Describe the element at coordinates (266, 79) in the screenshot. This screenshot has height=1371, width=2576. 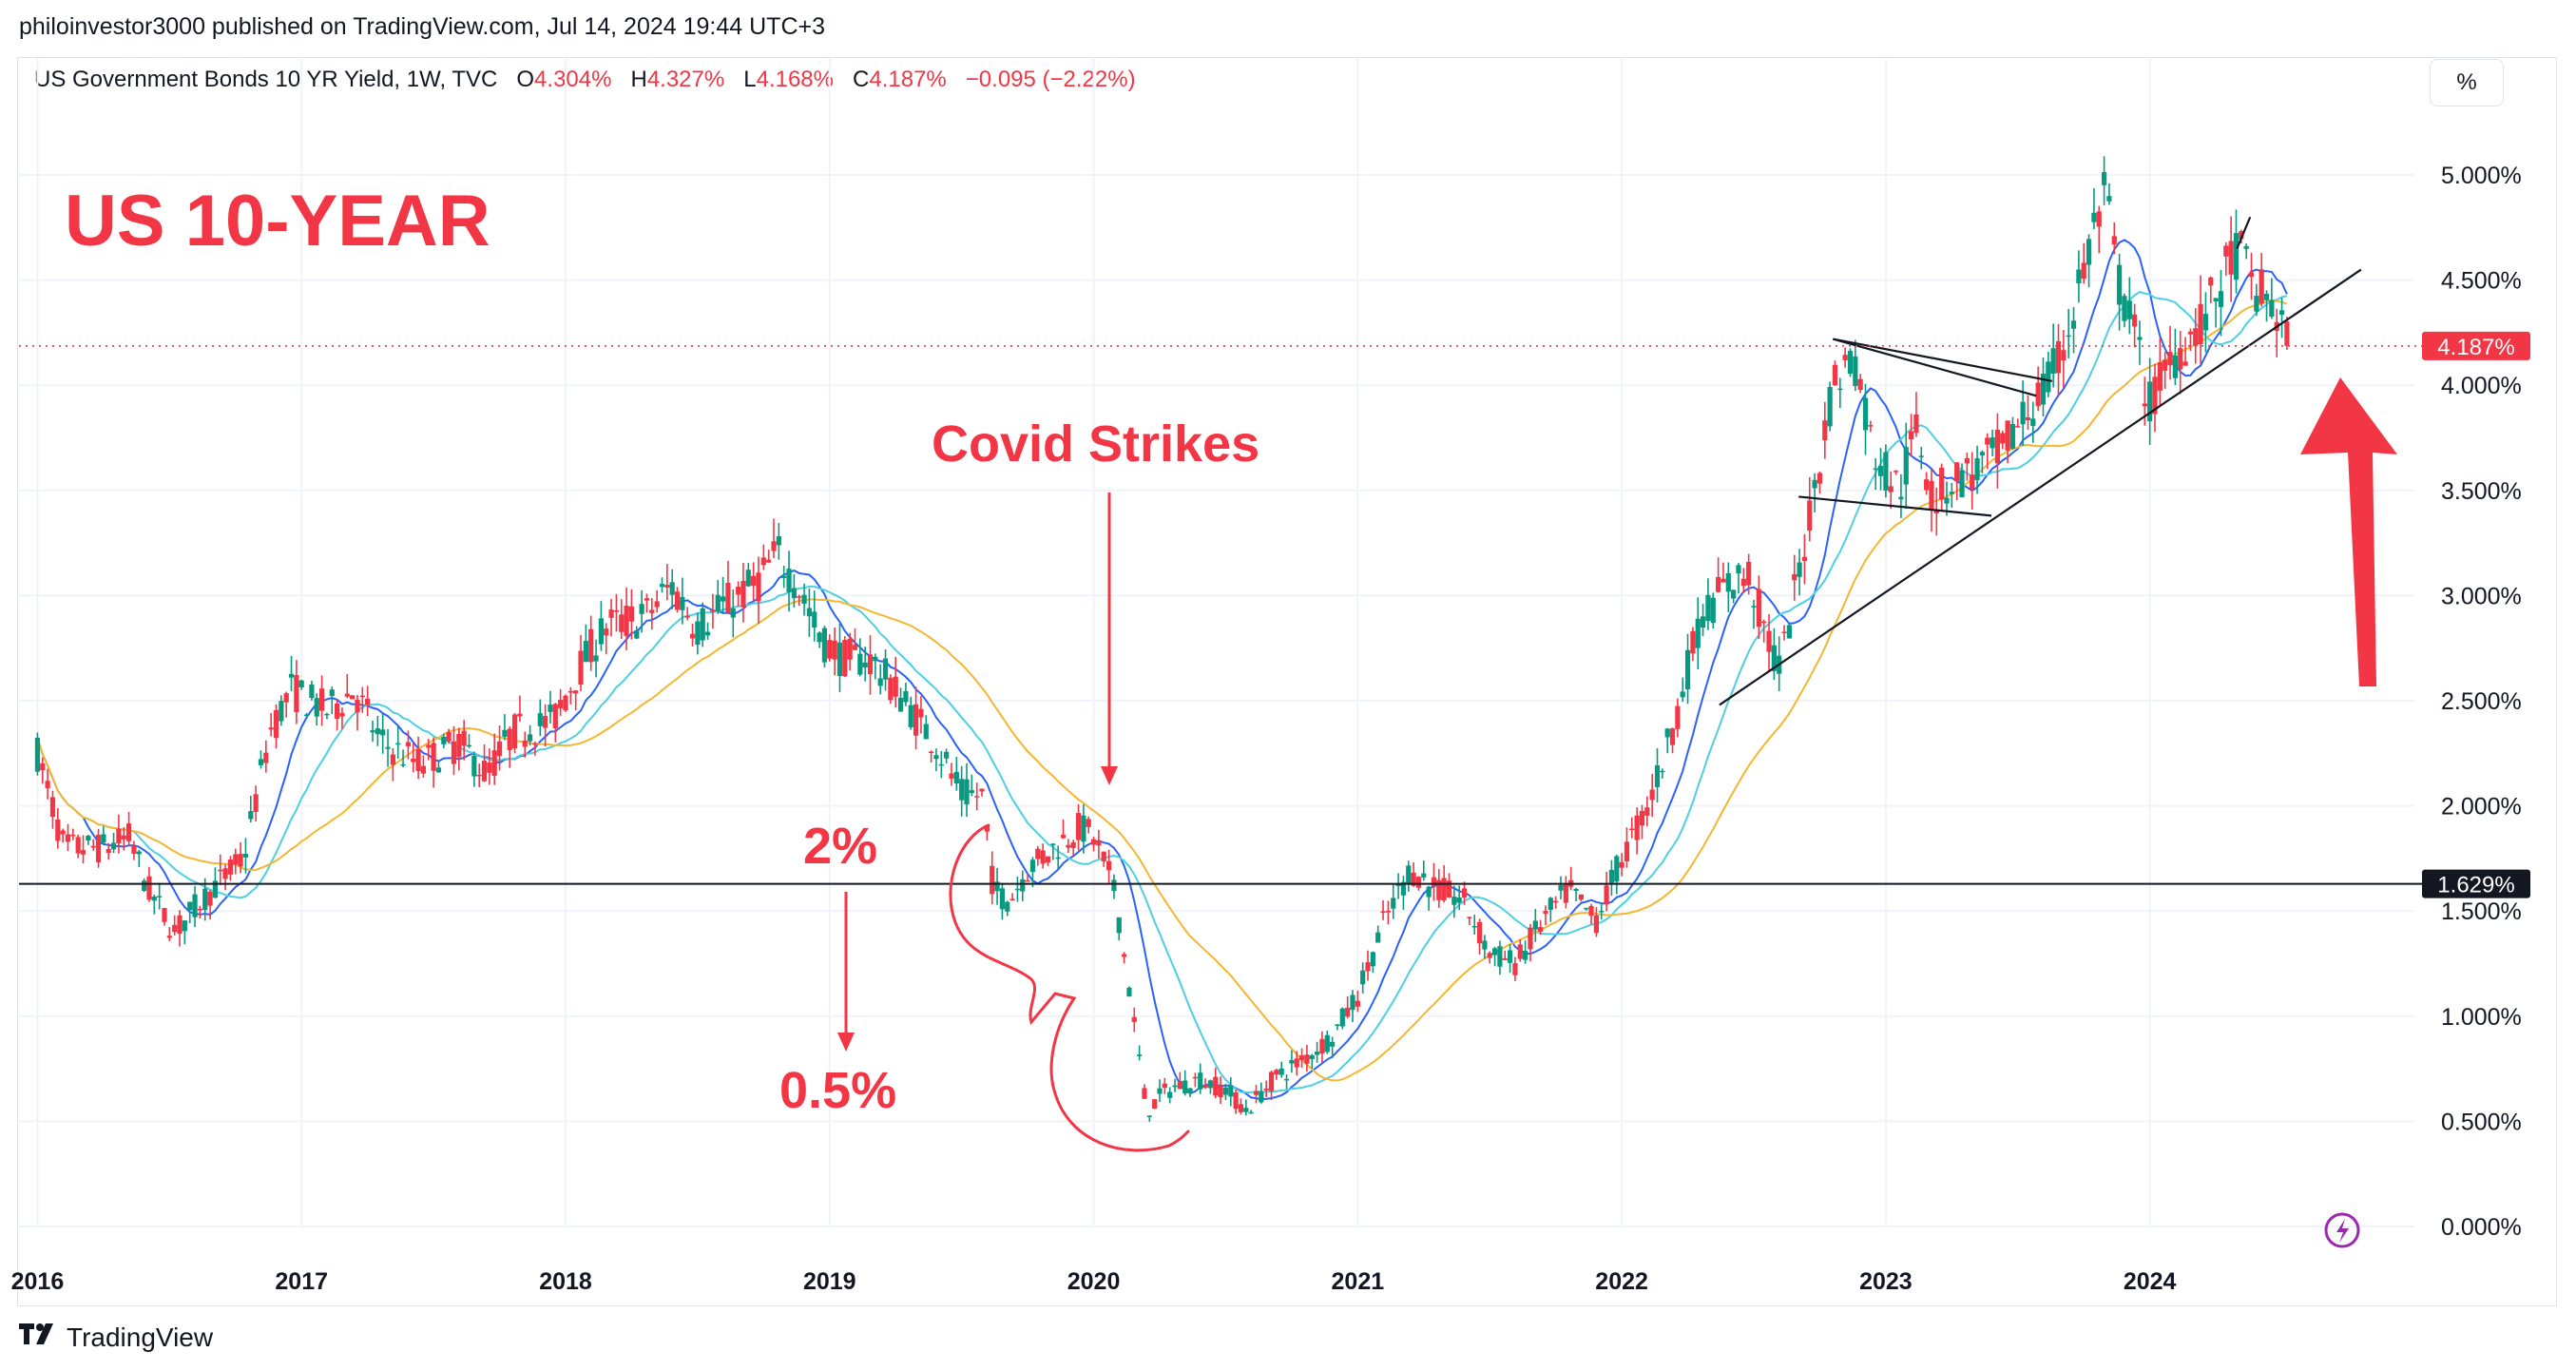
I see `symbol-name: US Government Bonds 10 YR Yield, 1W, TVC` at that location.